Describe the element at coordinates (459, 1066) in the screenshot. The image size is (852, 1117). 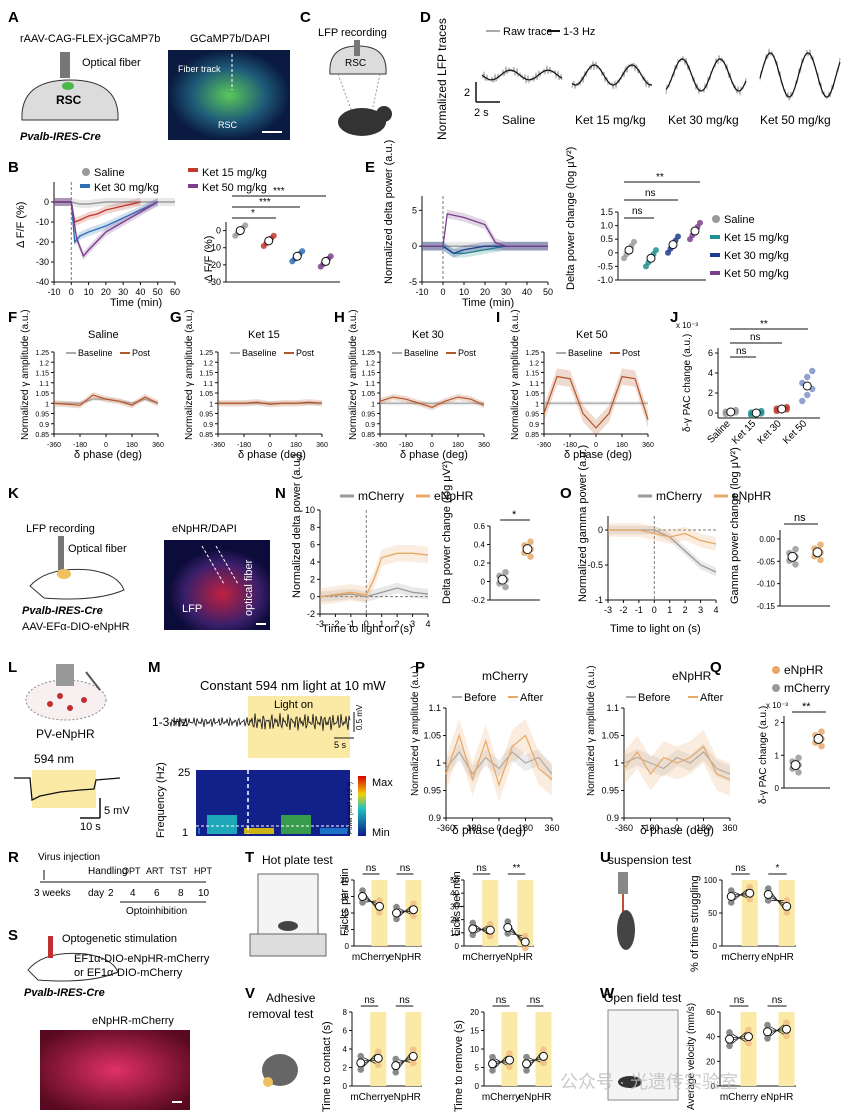
I see `remove-ylabel: Time to remove (s)` at that location.